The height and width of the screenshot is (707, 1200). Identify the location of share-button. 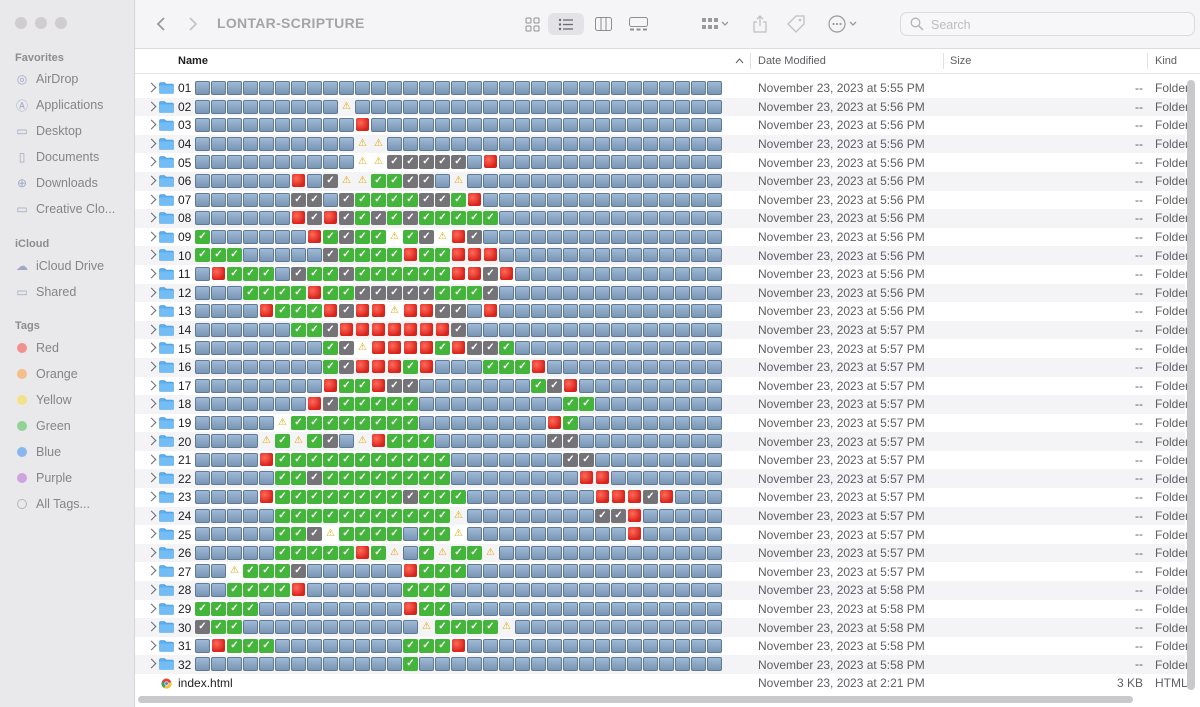
(760, 24).